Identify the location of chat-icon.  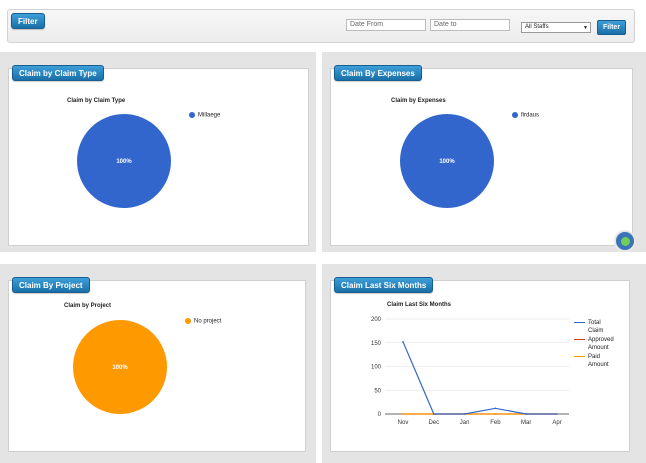
(625, 241).